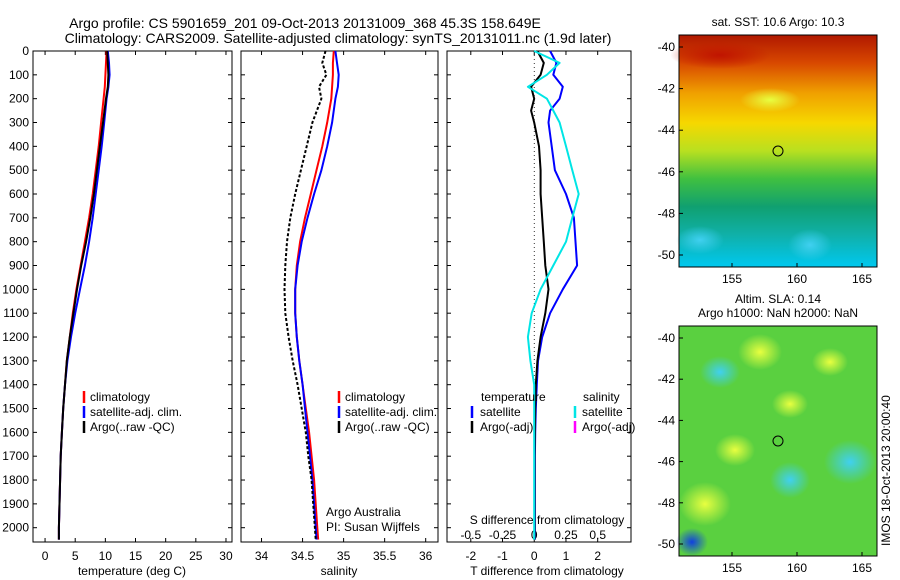  What do you see at coordinates (19, 99) in the screenshot?
I see `depth-tick-label: 200` at bounding box center [19, 99].